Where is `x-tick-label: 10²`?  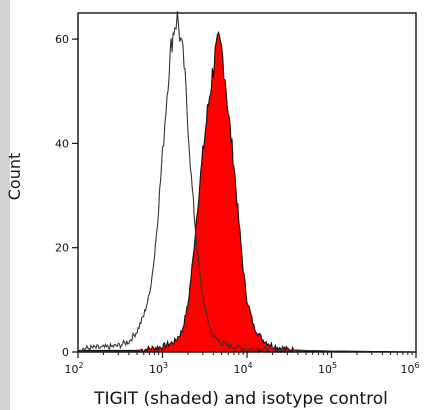 x-tick-label: 10² is located at coordinates (73, 368).